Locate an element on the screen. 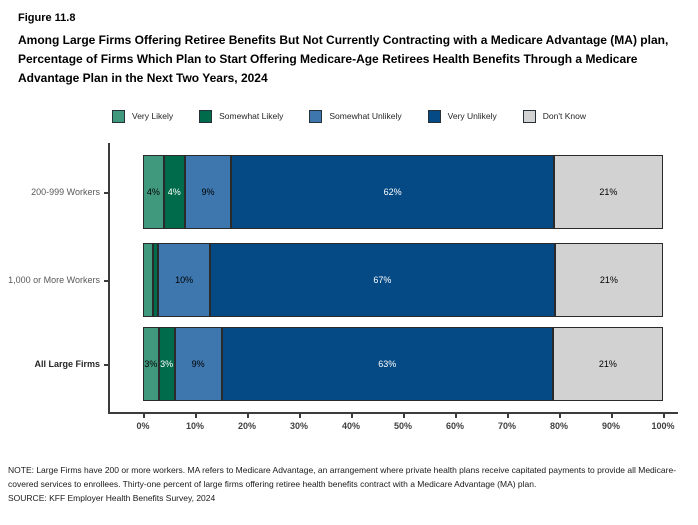 The image size is (698, 525). x-axis-tick-label: 80% is located at coordinates (558, 426).